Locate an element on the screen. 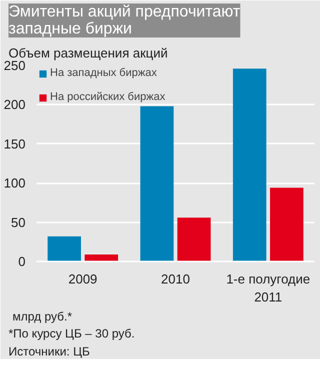 This screenshot has width=320, height=392. text: *По курсу ЦБ – 30 руб. is located at coordinates (71, 333).